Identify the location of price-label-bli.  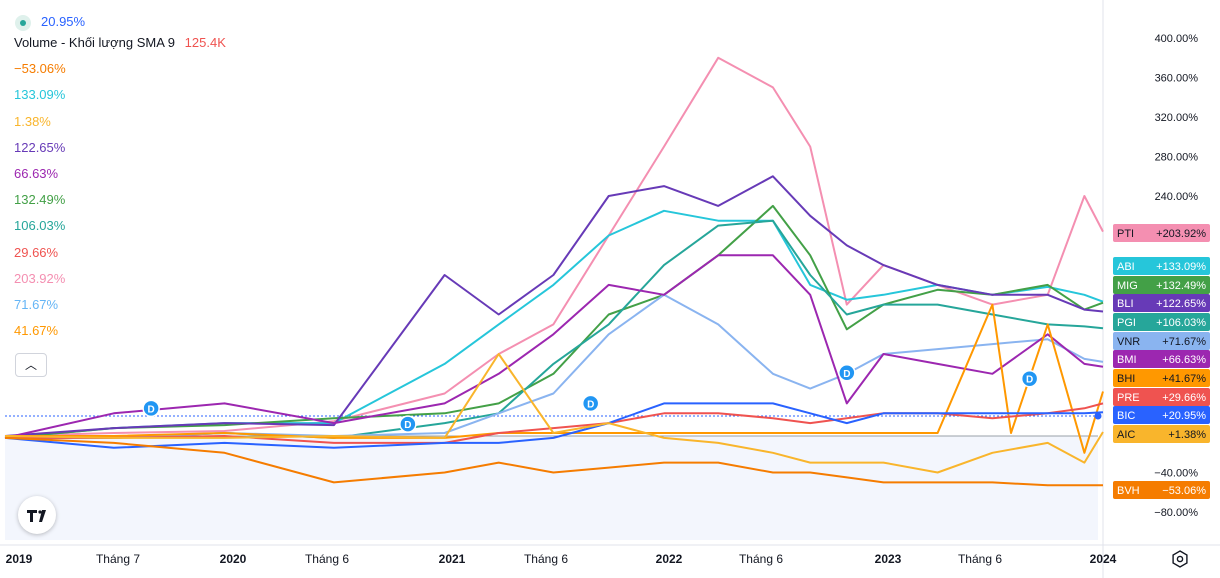
(1161, 303).